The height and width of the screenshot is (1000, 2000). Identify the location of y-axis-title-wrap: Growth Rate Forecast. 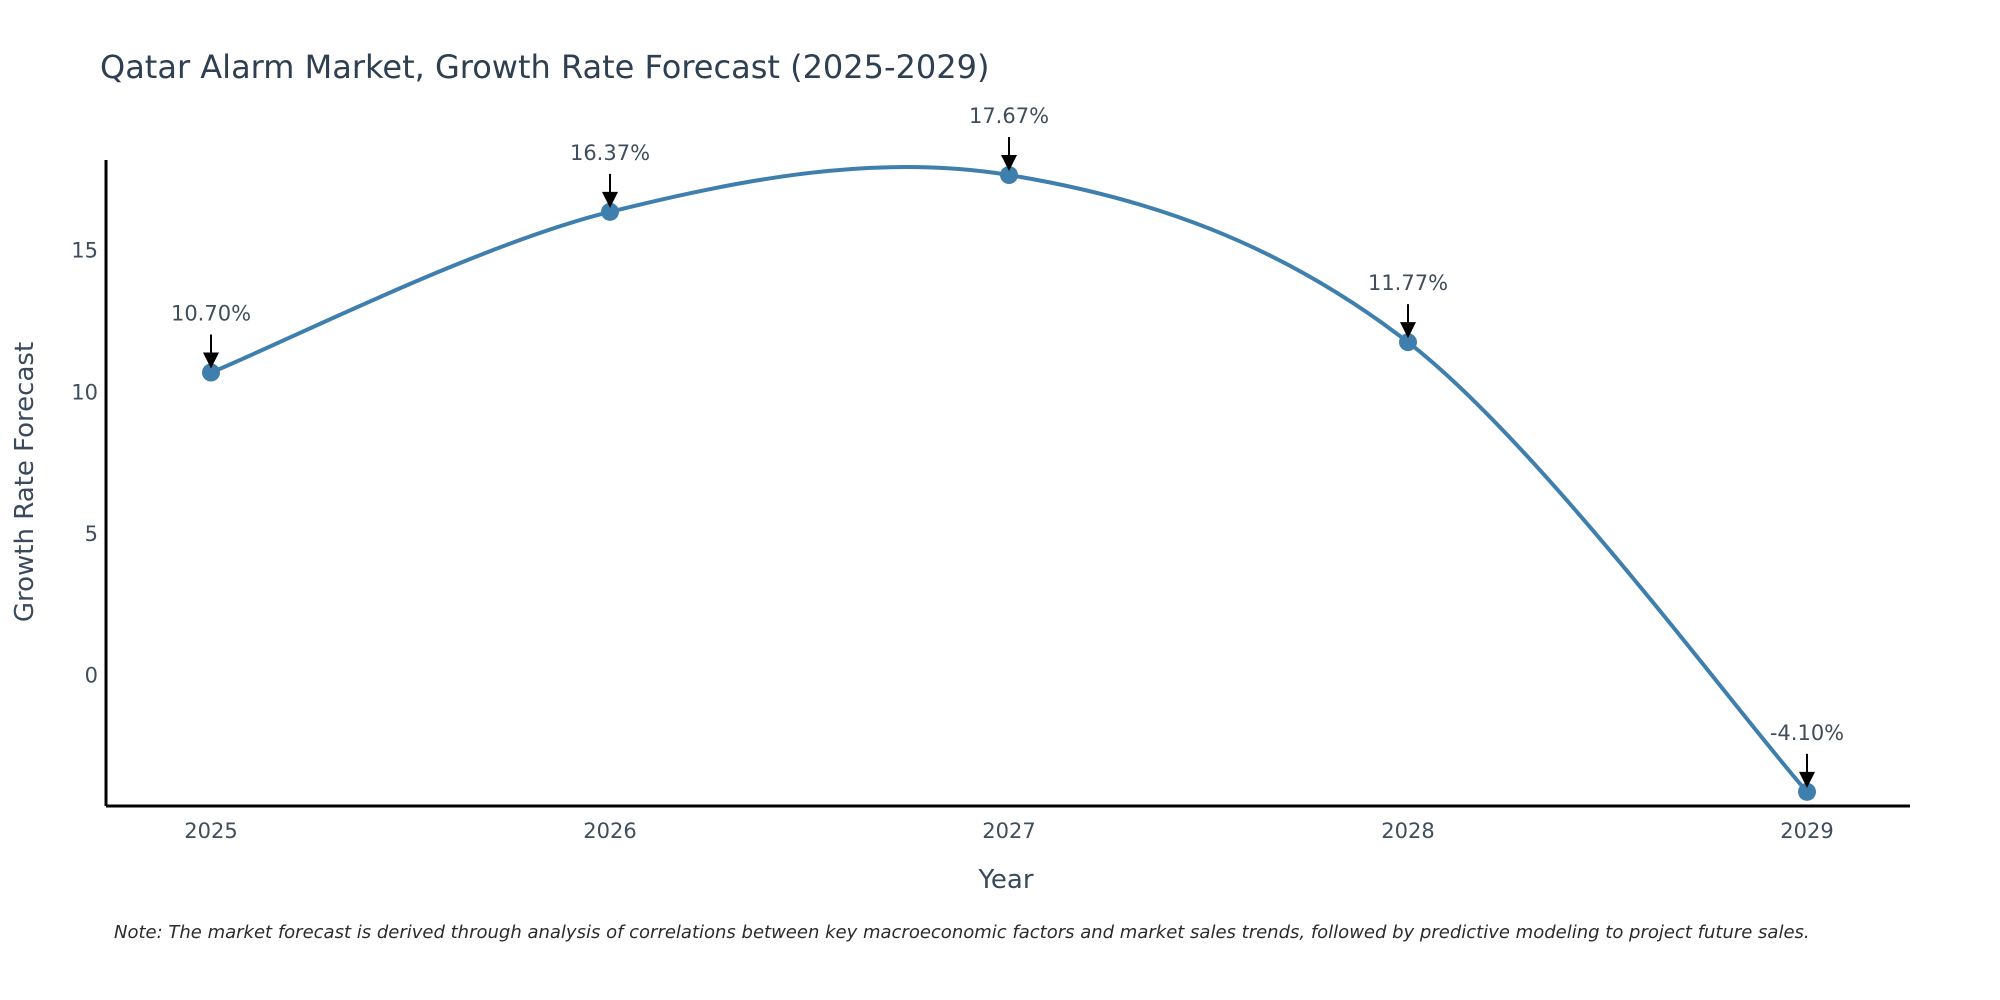
(25, 482).